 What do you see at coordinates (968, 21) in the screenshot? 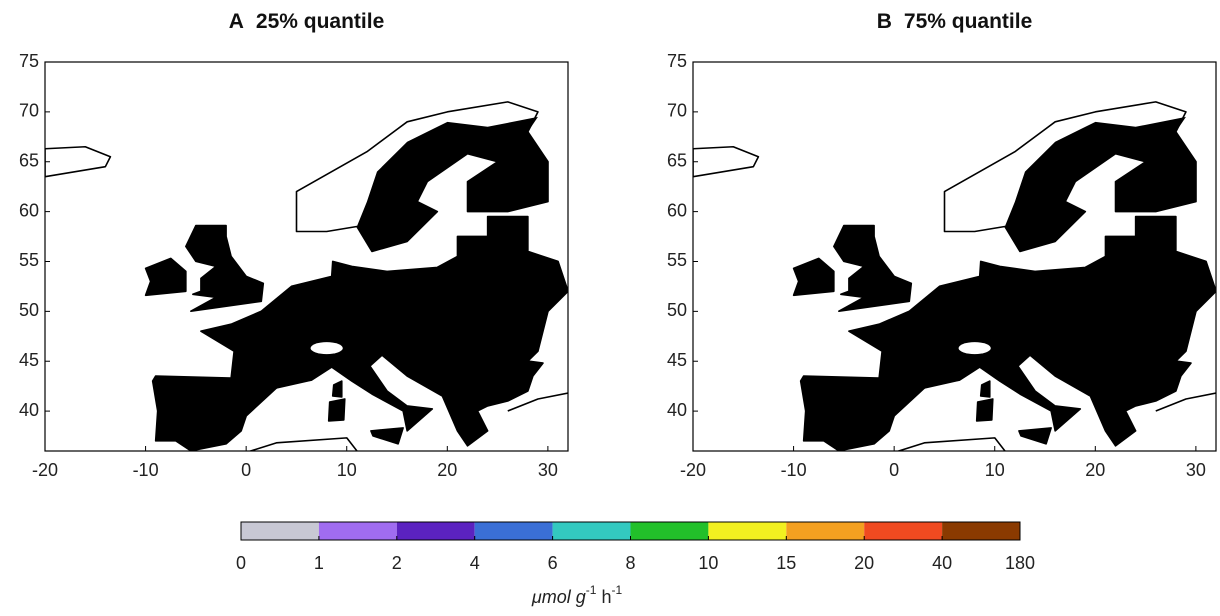
I see `panel-title-text: 75% quantile` at bounding box center [968, 21].